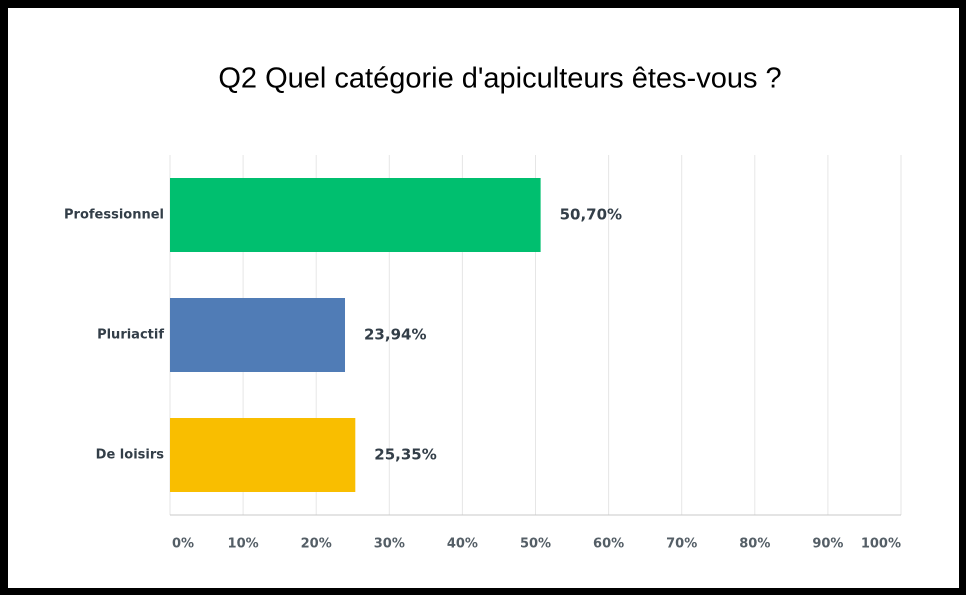  What do you see at coordinates (389, 544) in the screenshot?
I see `x-tick-label: 30%` at bounding box center [389, 544].